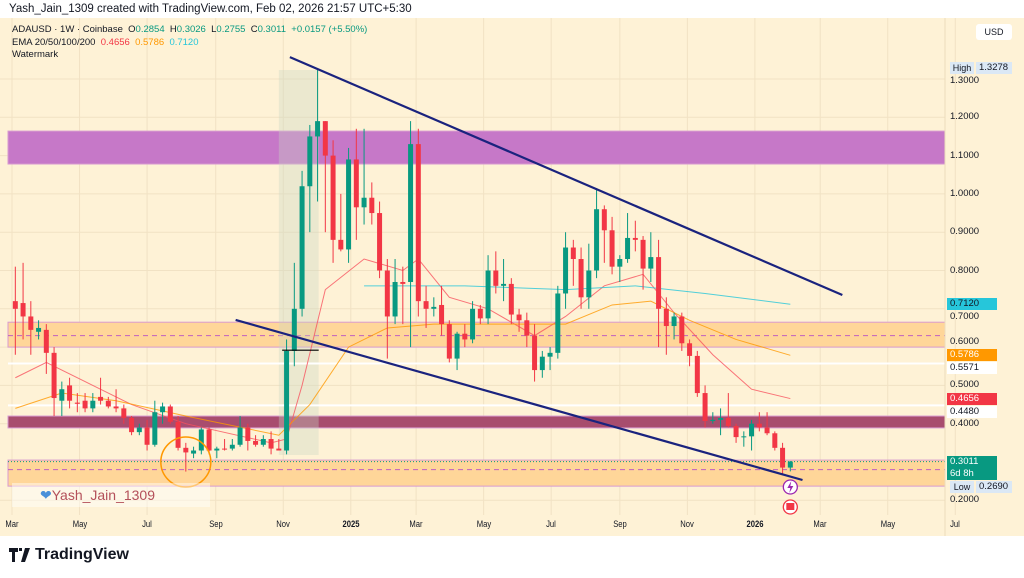  What do you see at coordinates (150, 42) in the screenshot?
I see `ema50-value: 0.5786` at bounding box center [150, 42].